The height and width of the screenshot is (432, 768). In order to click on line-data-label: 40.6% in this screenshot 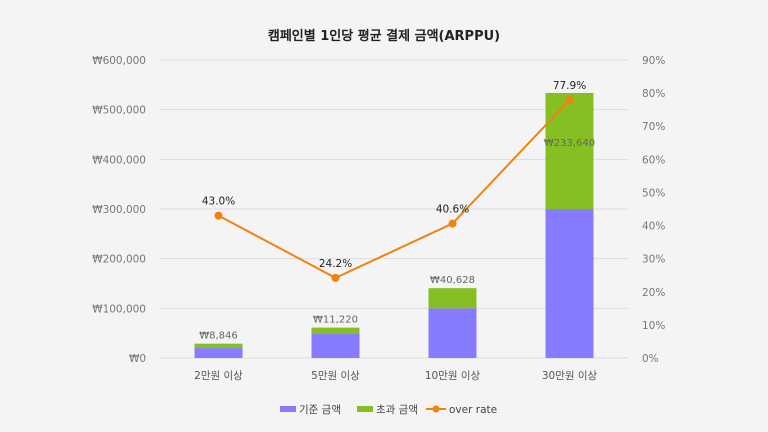, I will do `click(452, 210)`.